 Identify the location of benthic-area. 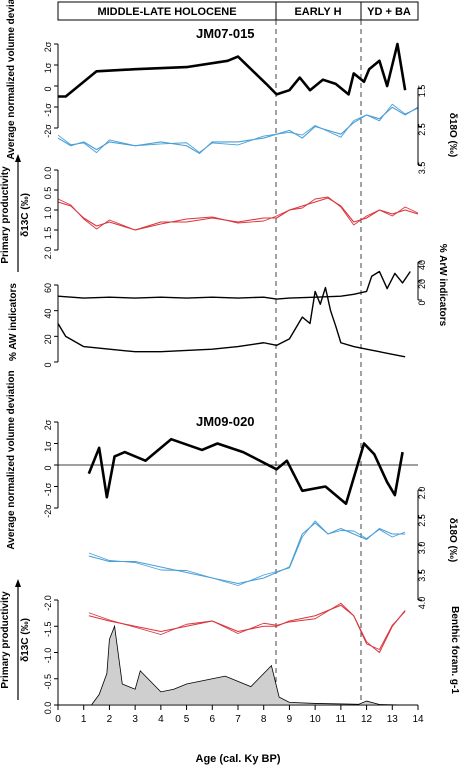
(248, 665).